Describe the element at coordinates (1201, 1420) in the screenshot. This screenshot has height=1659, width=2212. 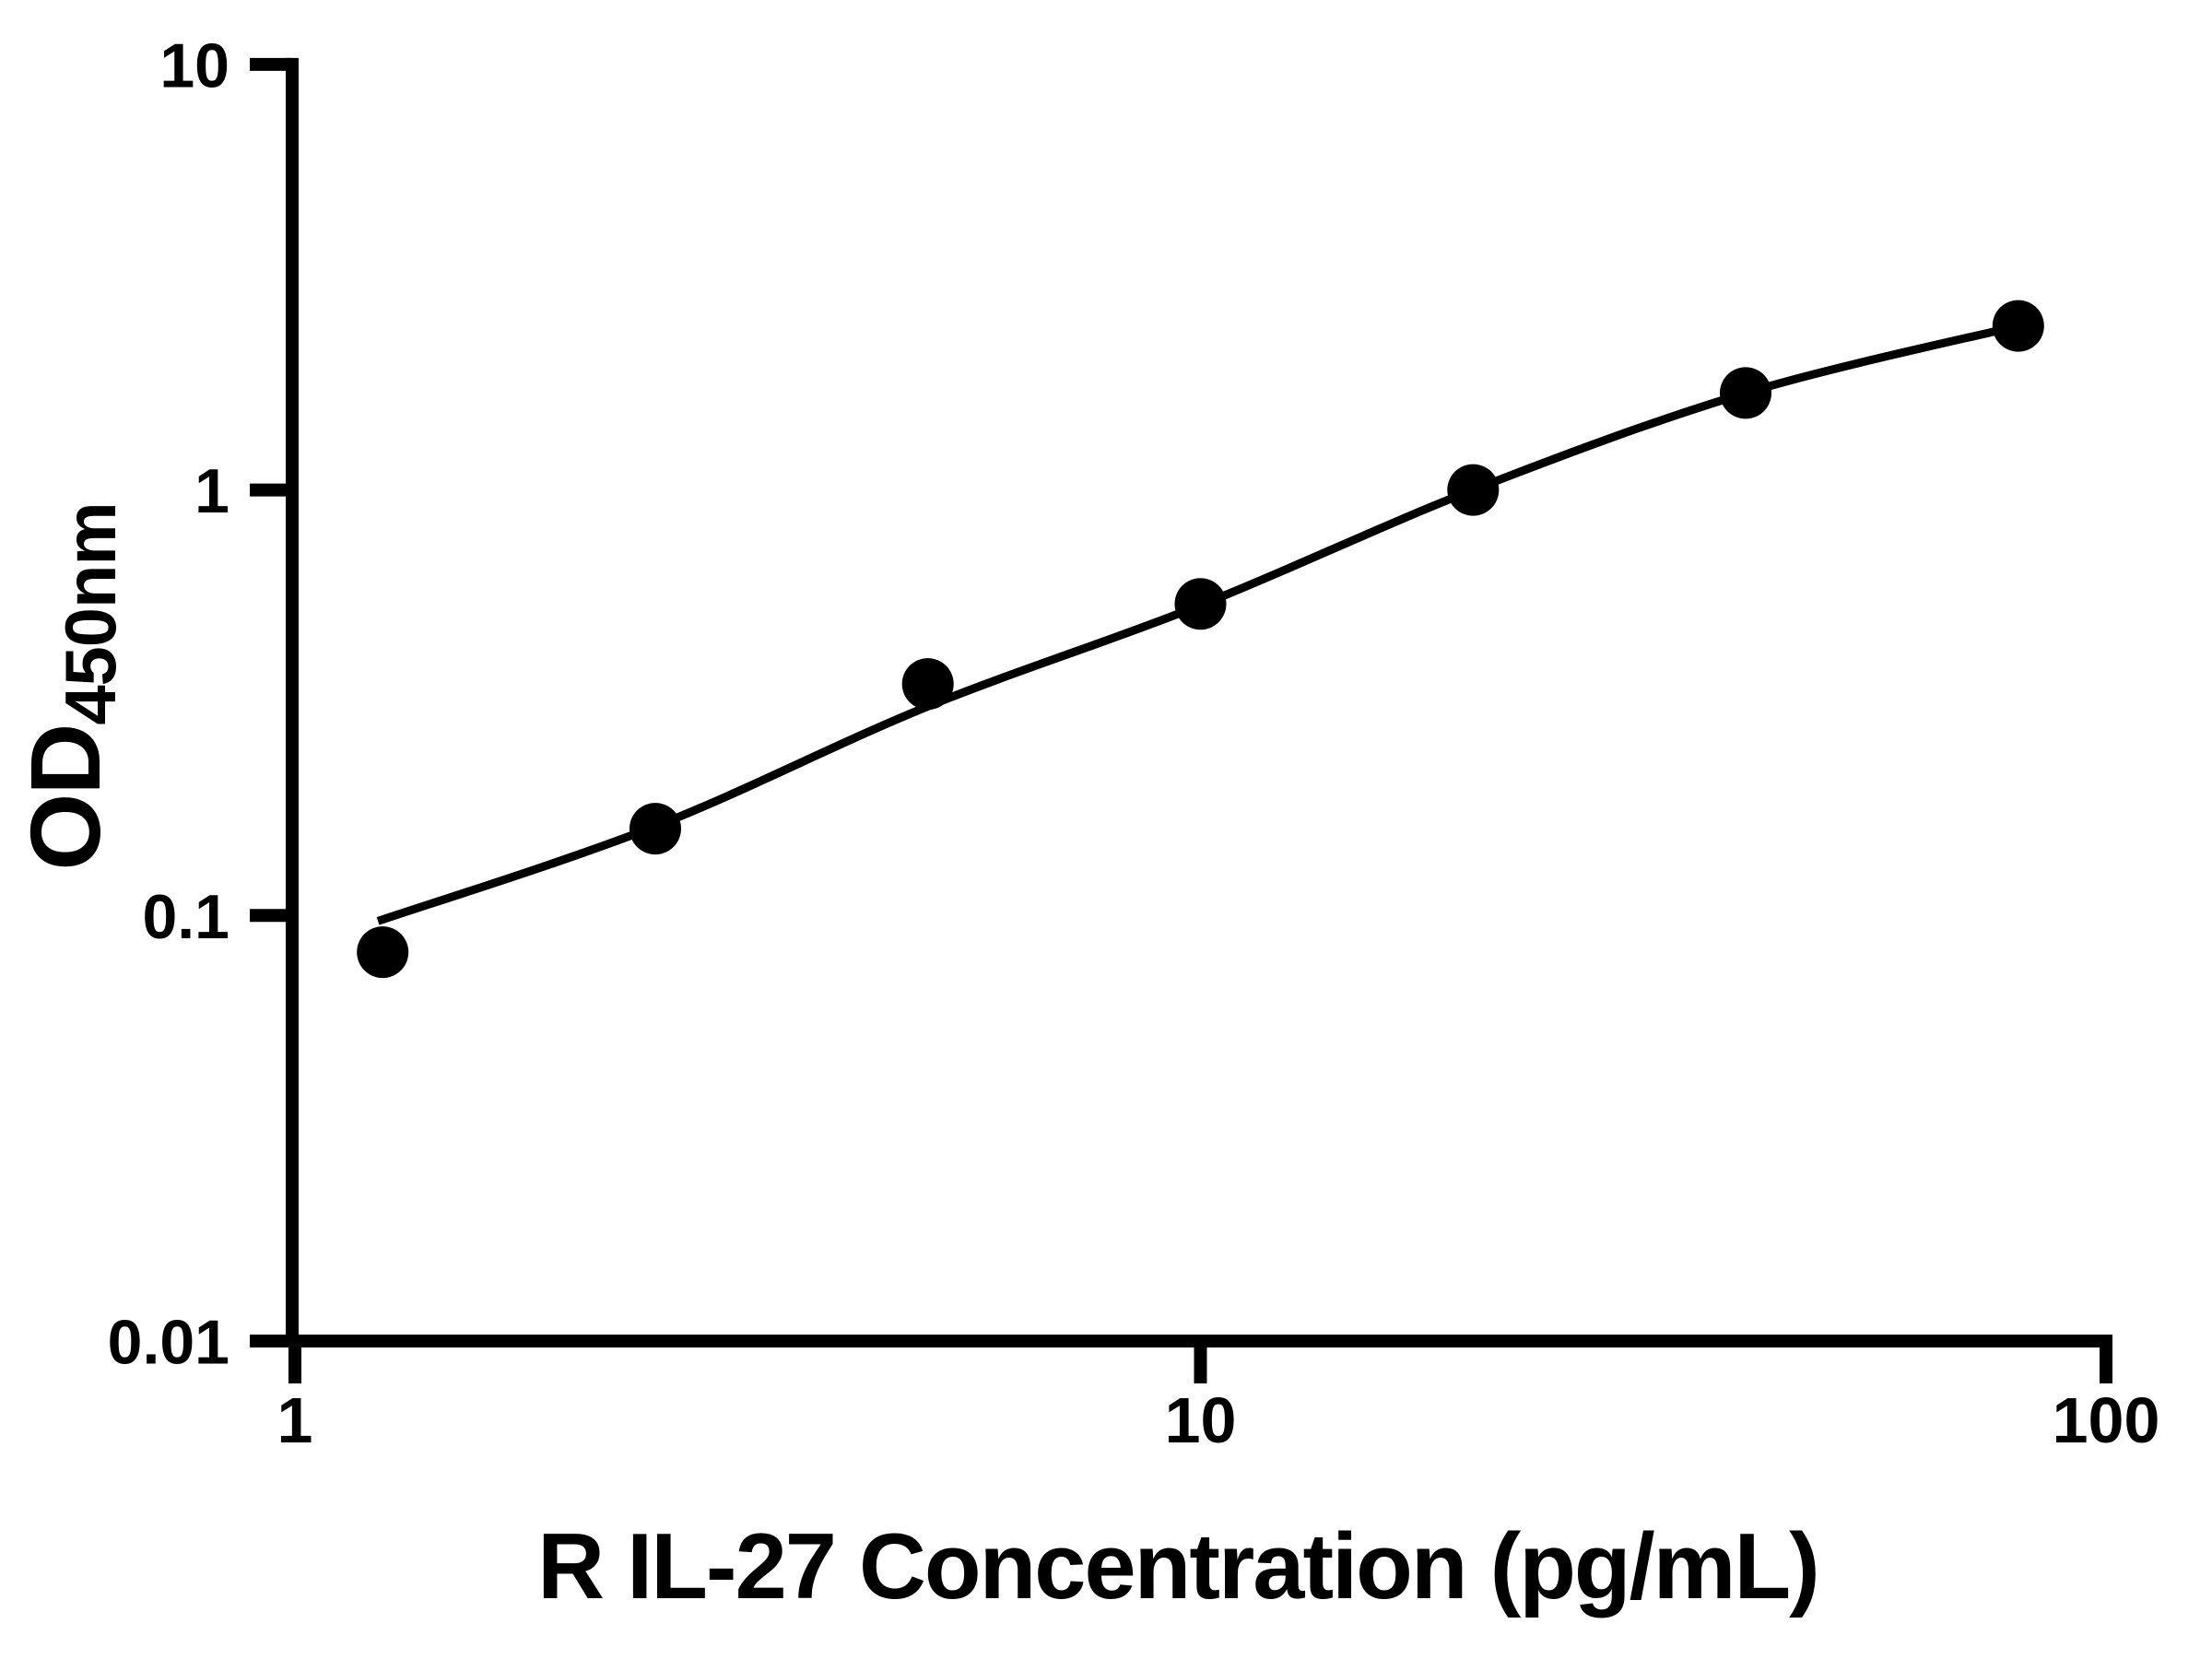
I see `x-tick-label: 10` at that location.